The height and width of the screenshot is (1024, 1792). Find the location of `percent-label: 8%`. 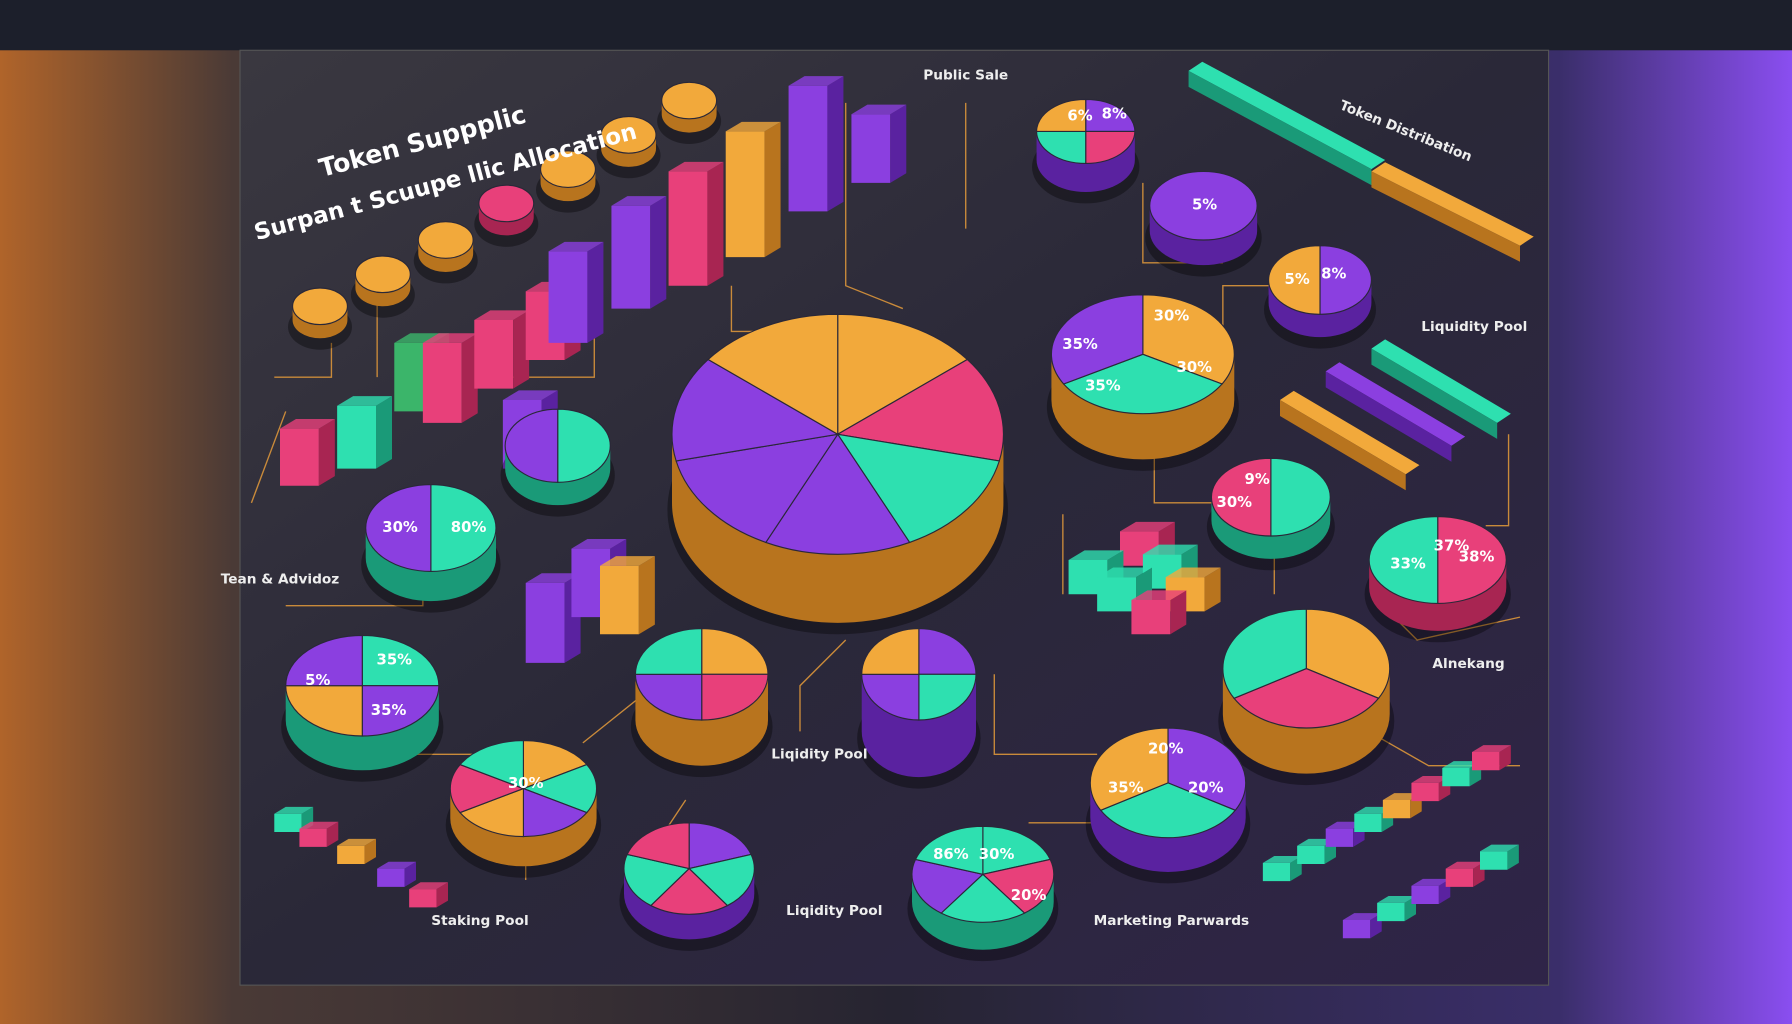

percent-label: 8% is located at coordinates (1114, 113).